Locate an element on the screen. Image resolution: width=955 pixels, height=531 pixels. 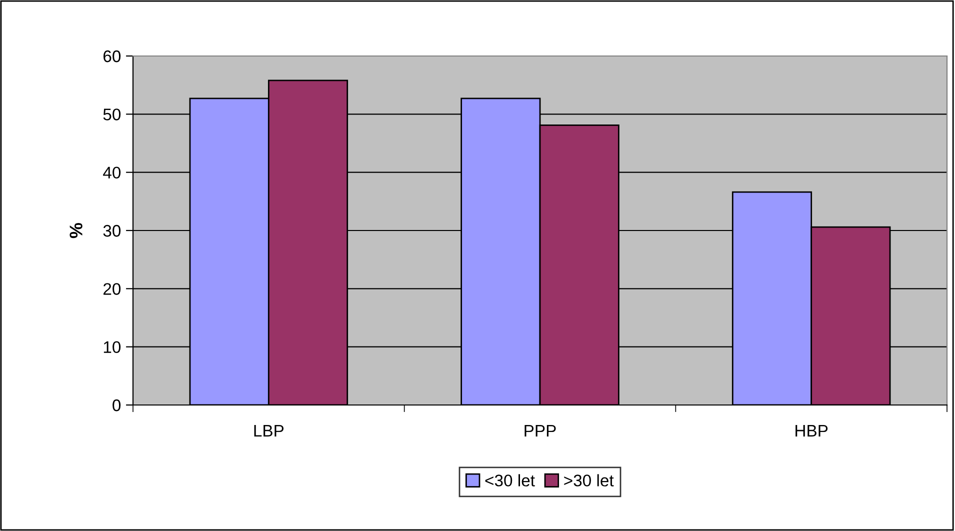
x-tick-label: PPP is located at coordinates (540, 431).